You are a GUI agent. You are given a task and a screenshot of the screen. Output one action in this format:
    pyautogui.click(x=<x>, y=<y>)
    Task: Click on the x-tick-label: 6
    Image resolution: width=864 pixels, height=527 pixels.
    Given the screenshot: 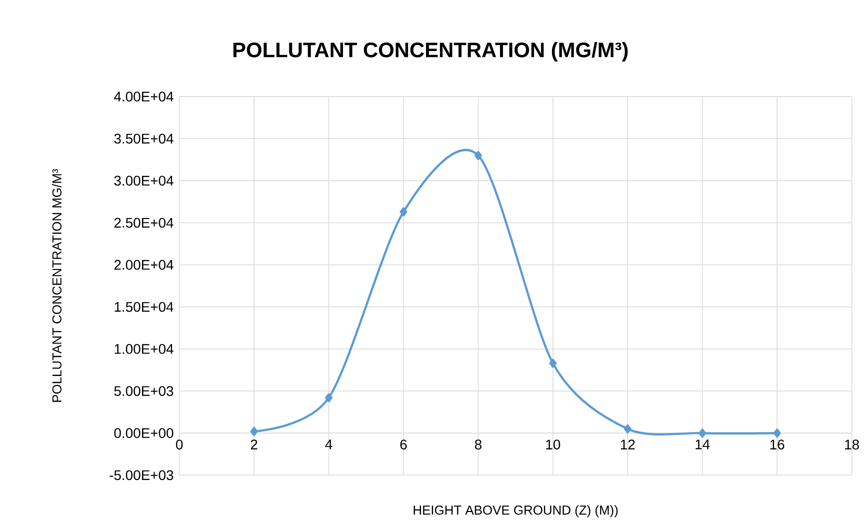 What is the action you would take?
    pyautogui.click(x=403, y=445)
    